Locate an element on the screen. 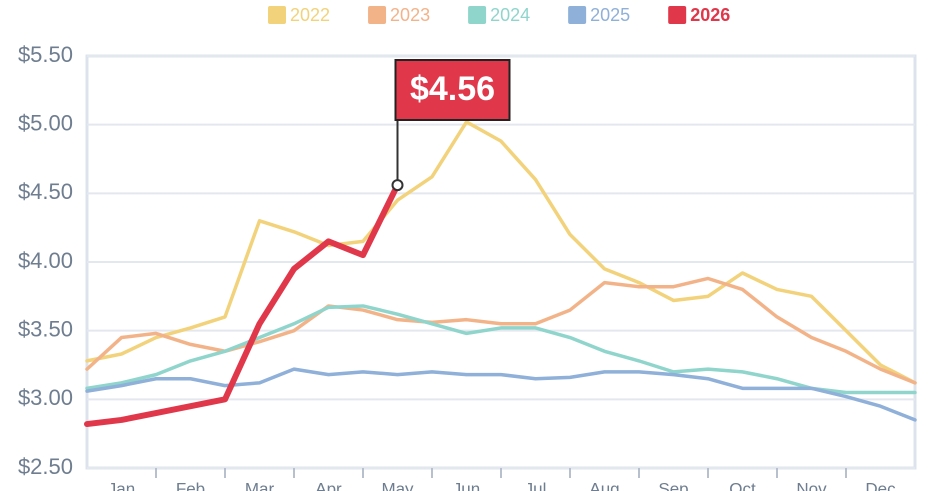  annotation-label: $4.56 is located at coordinates (452, 89).